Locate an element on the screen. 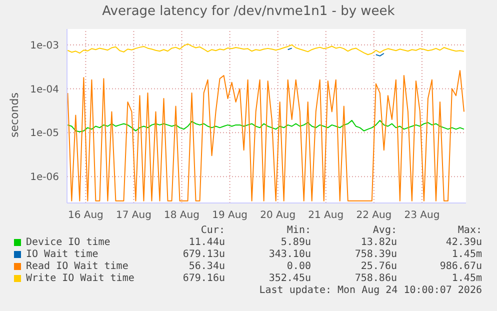  text: Max: is located at coordinates (470, 230).